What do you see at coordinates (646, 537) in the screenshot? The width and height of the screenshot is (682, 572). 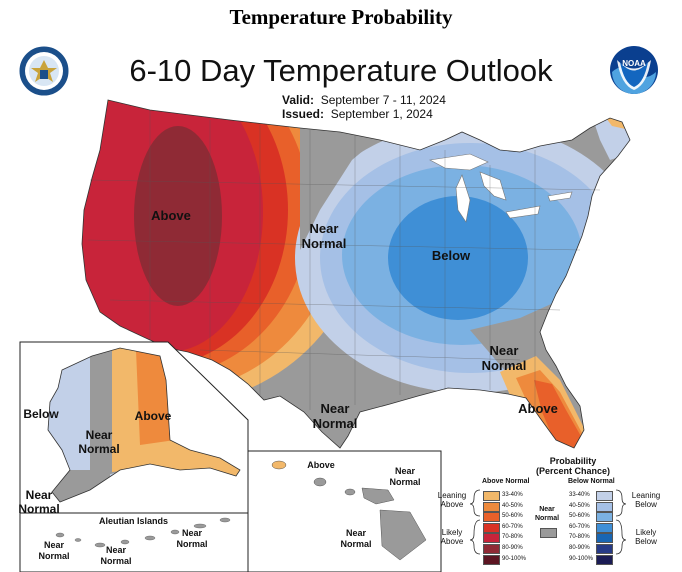 I see `legend-likely-below: Likely Below` at bounding box center [646, 537].